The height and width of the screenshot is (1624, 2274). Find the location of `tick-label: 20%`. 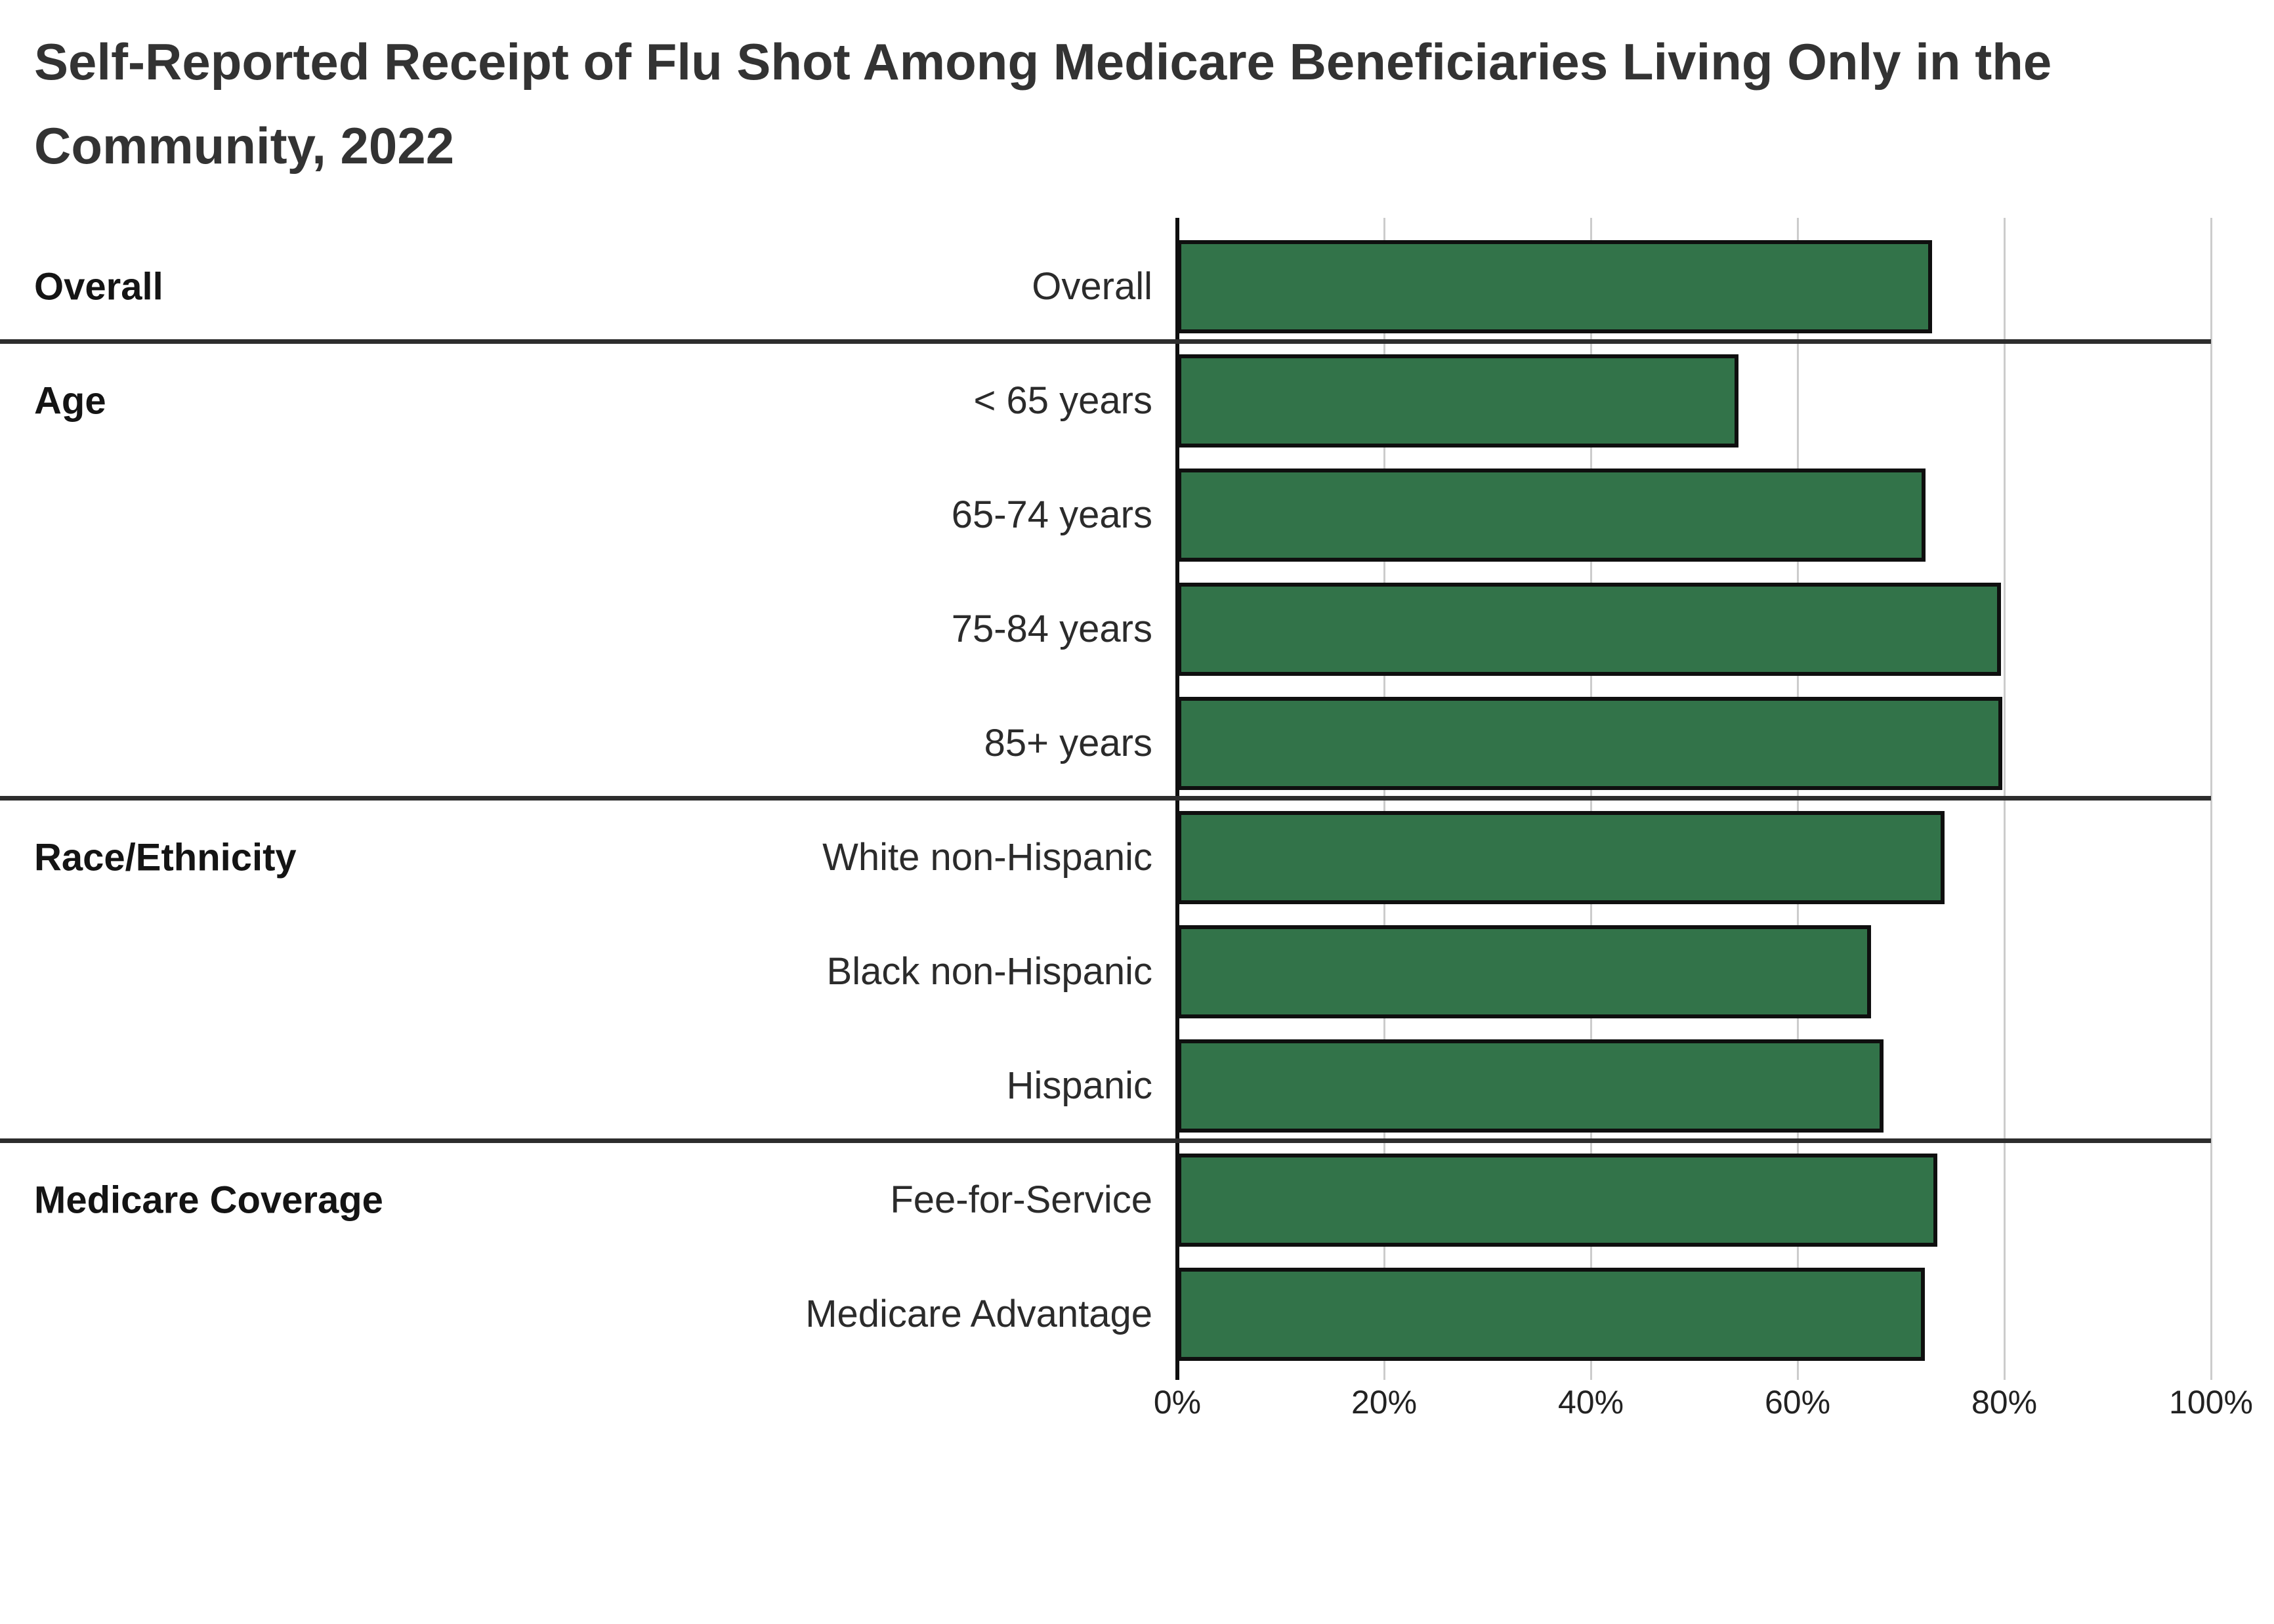

tick-label: 20% is located at coordinates (1384, 1403).